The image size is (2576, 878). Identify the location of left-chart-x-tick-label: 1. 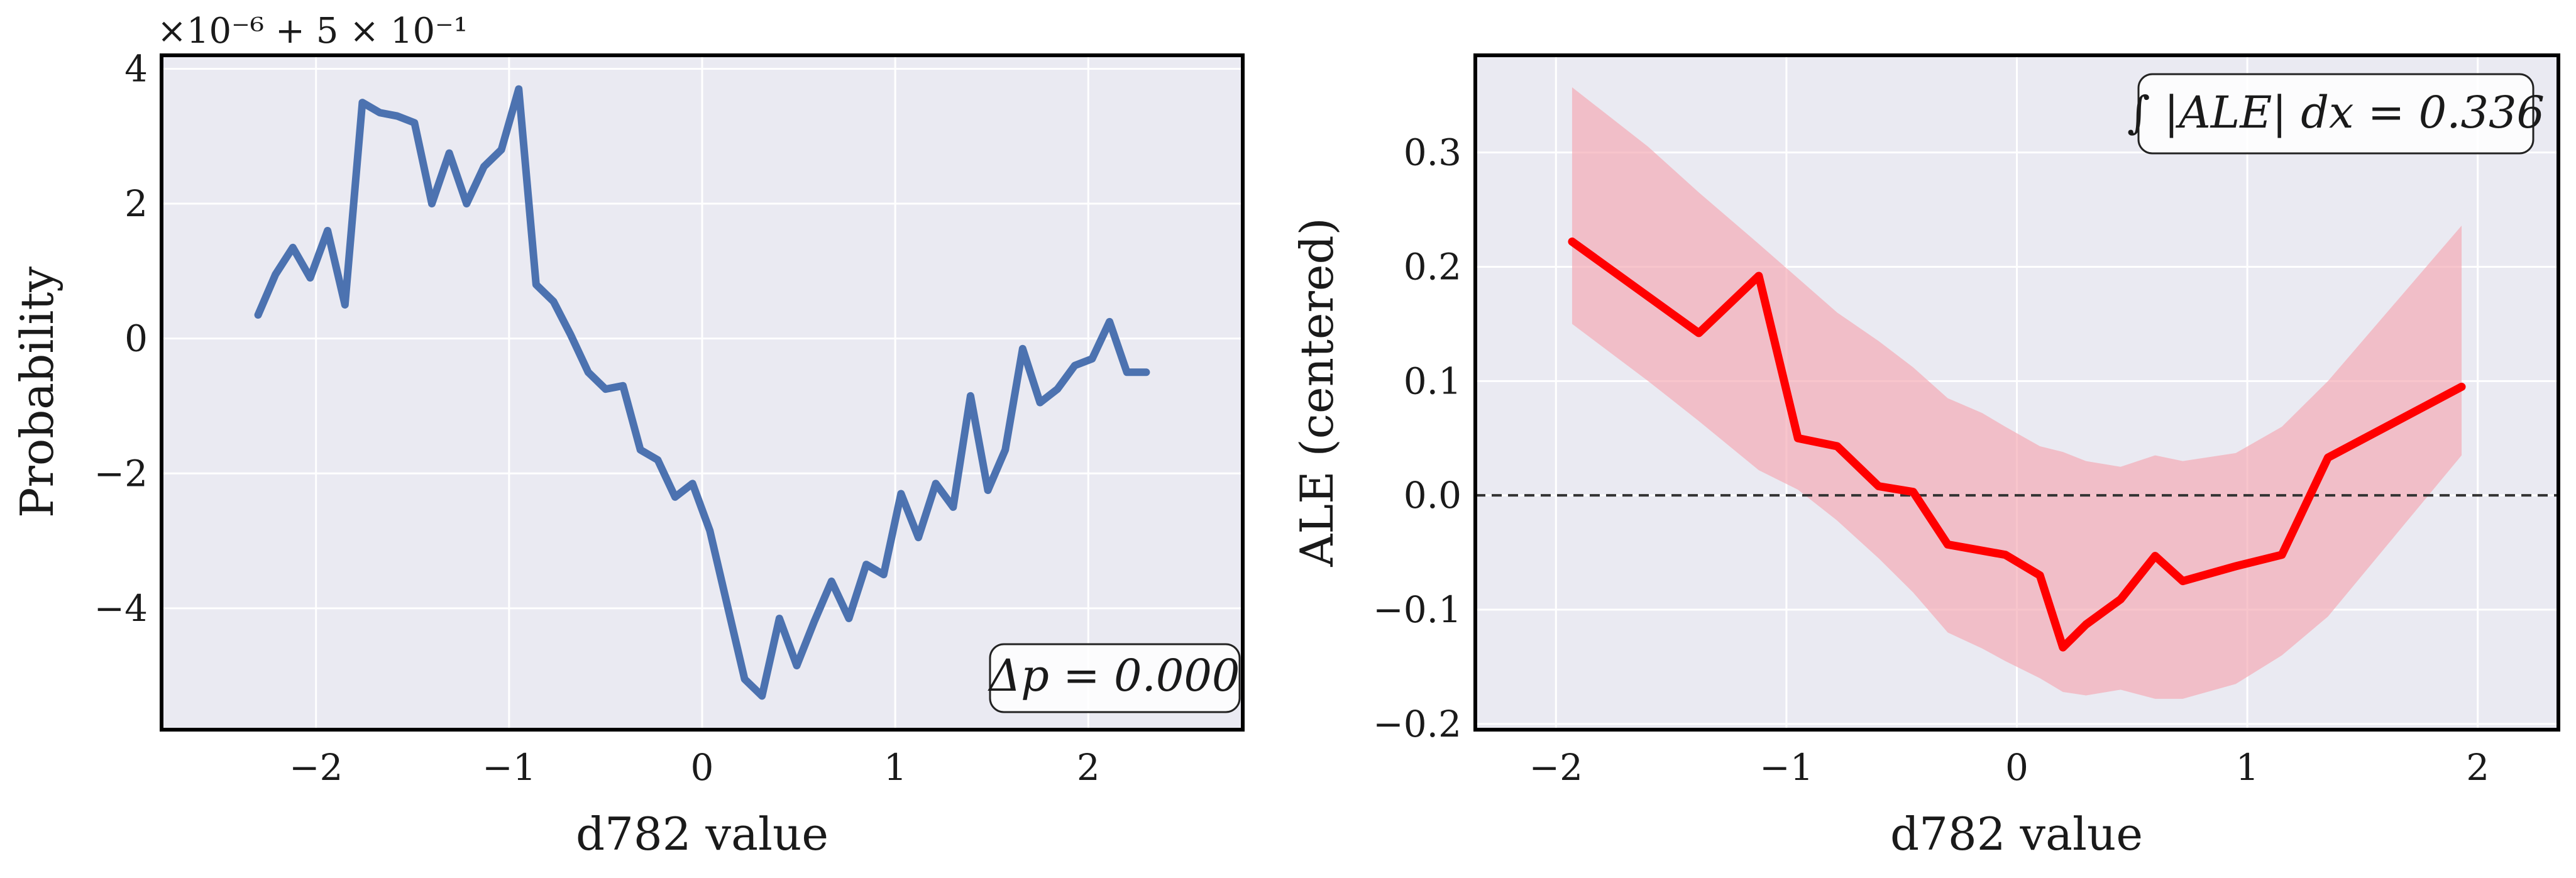
(895, 767).